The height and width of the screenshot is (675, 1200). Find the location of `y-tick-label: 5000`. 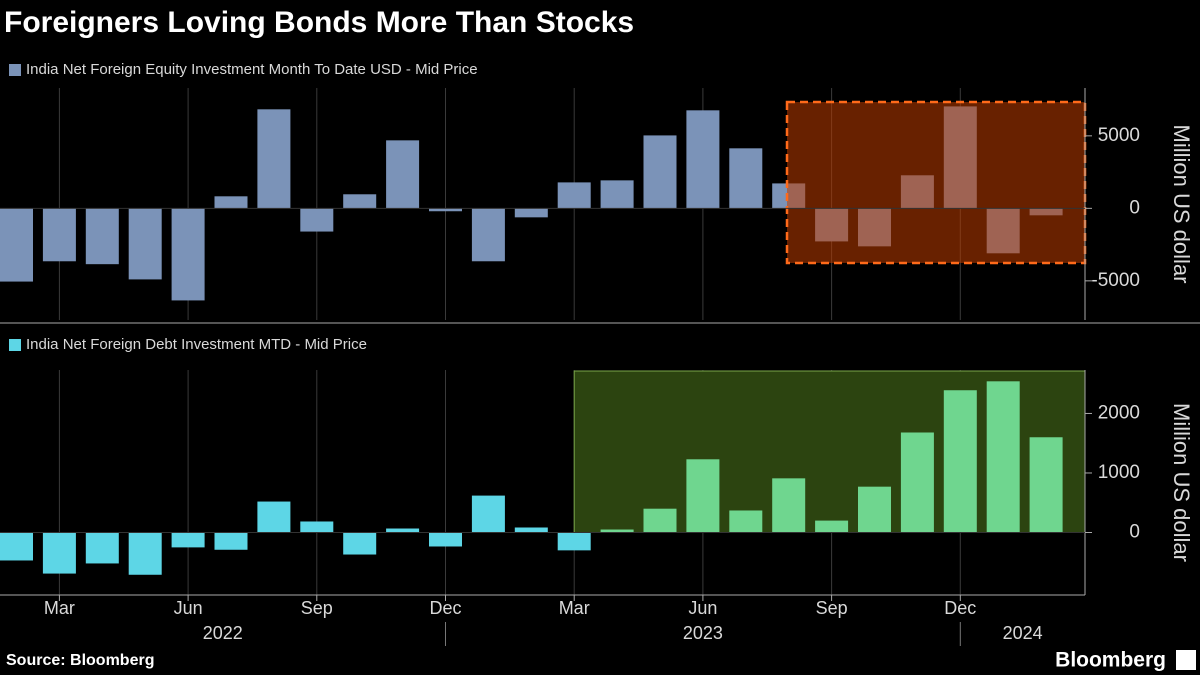

y-tick-label: 5000 is located at coordinates (1119, 135).